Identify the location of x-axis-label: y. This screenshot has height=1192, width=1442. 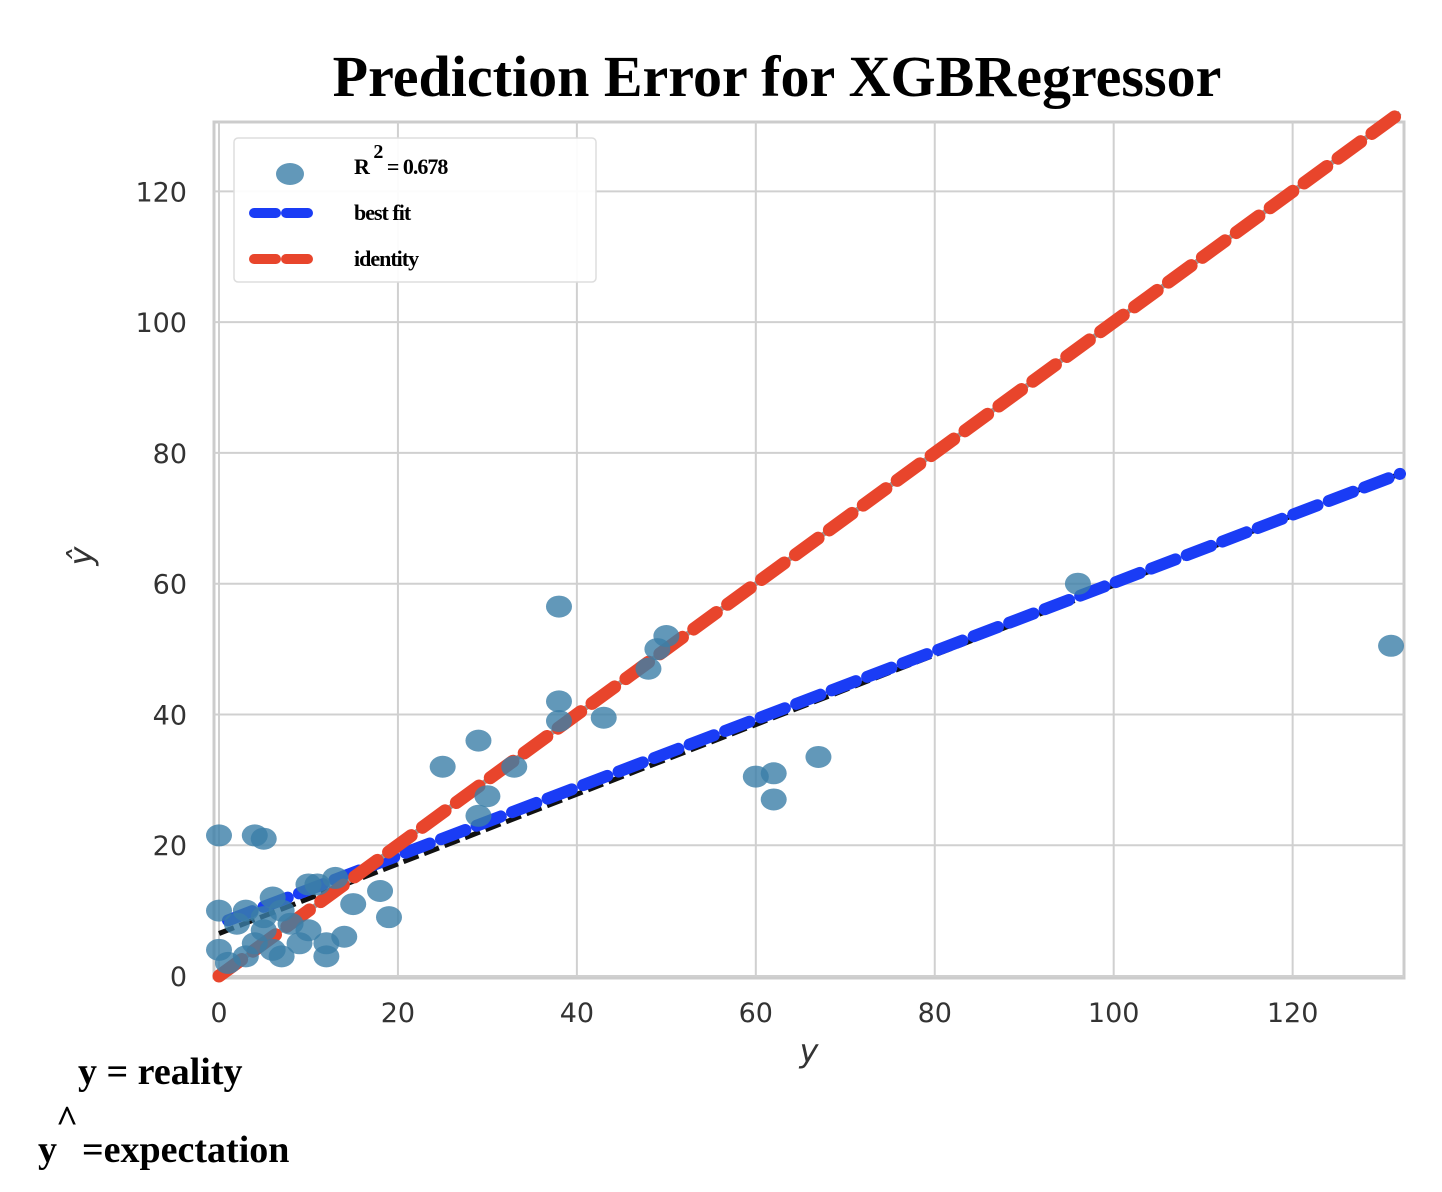
(809, 1051).